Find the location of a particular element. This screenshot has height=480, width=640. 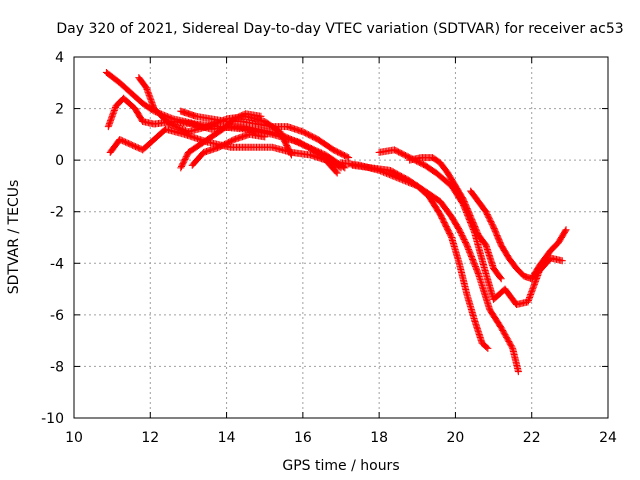

y-tick-label: -4 is located at coordinates (57, 264).